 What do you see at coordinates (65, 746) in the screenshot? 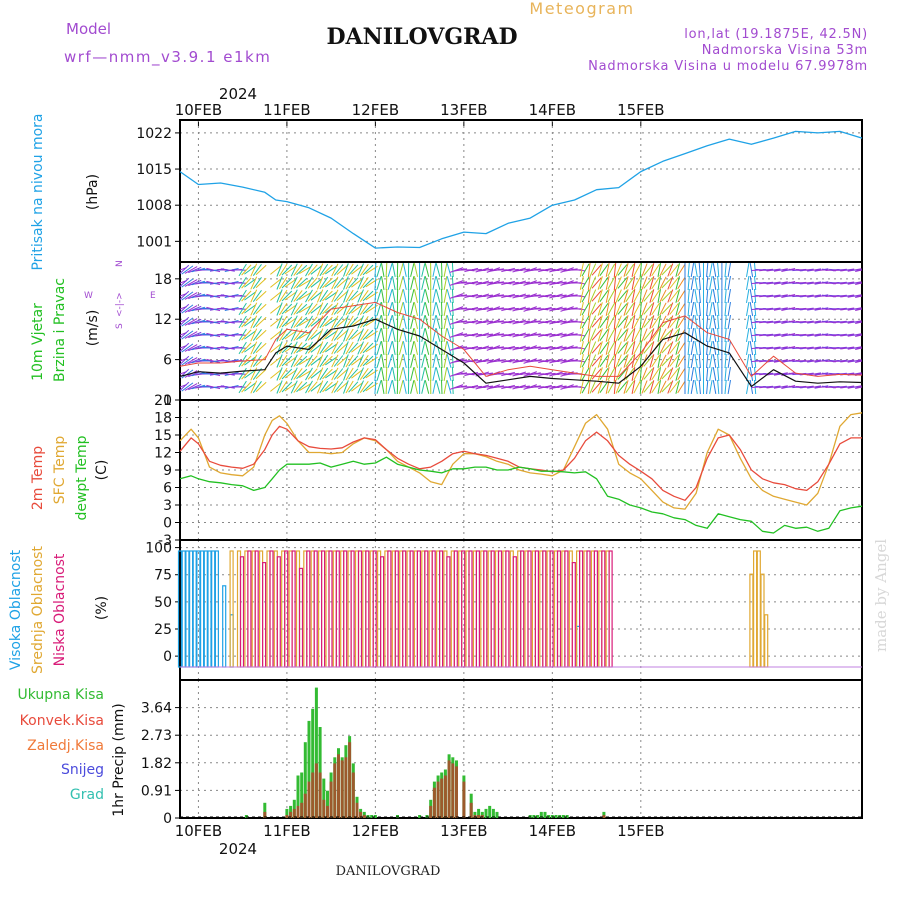
I see `legend-freezing-rain: Zaledj.Kisa` at bounding box center [65, 746].